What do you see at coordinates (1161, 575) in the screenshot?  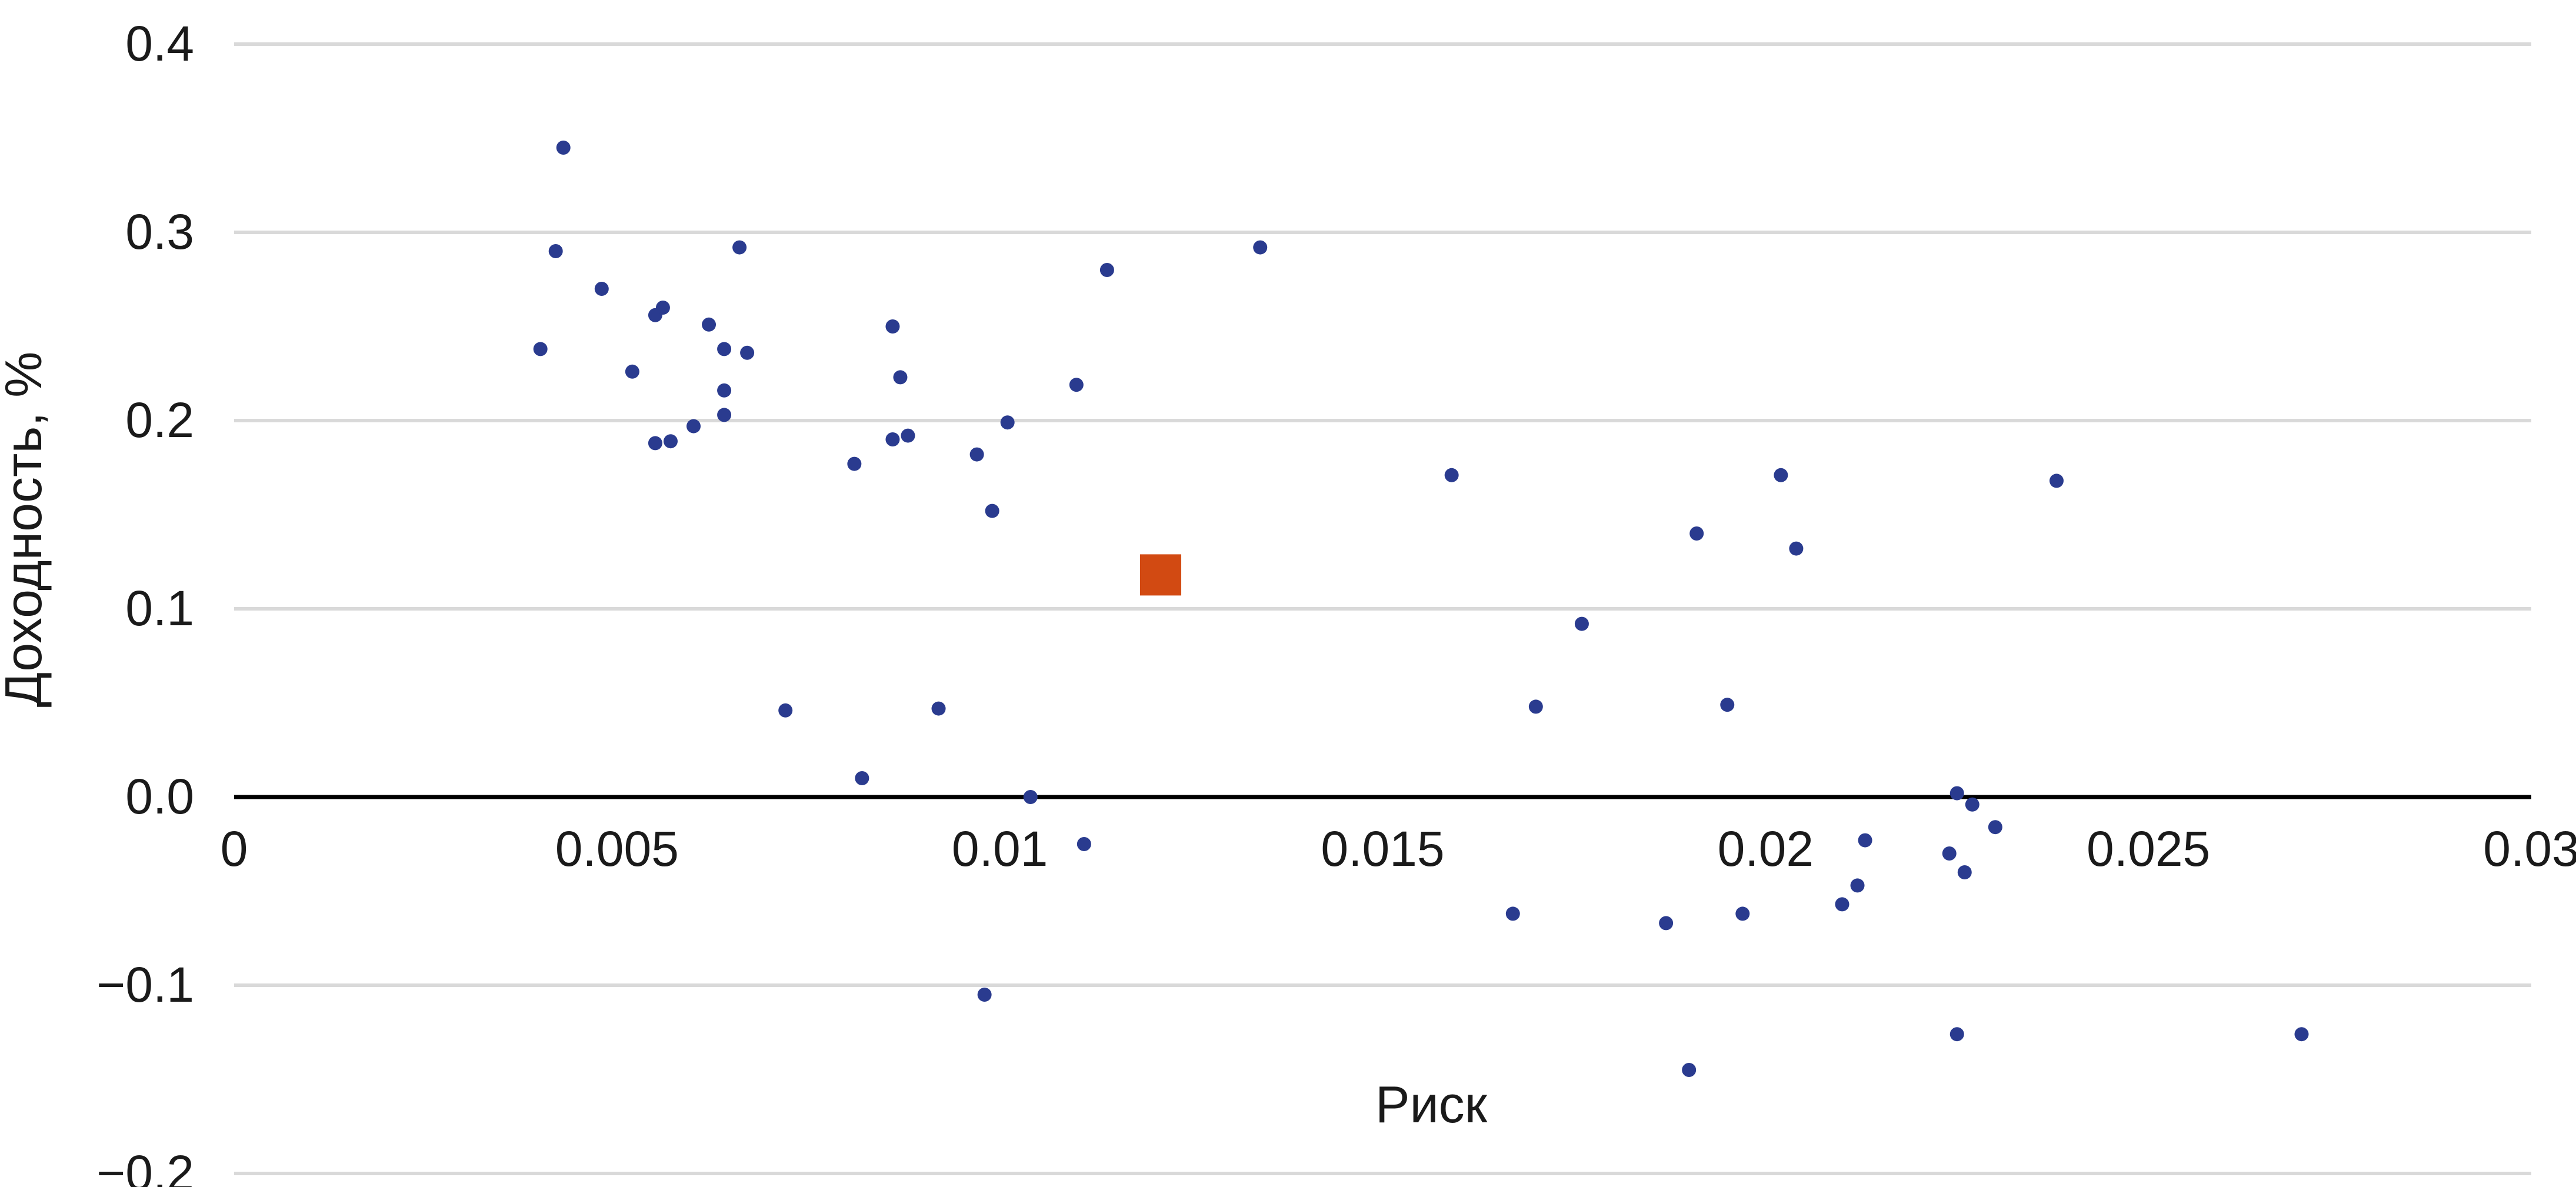 I see `highlight-point` at bounding box center [1161, 575].